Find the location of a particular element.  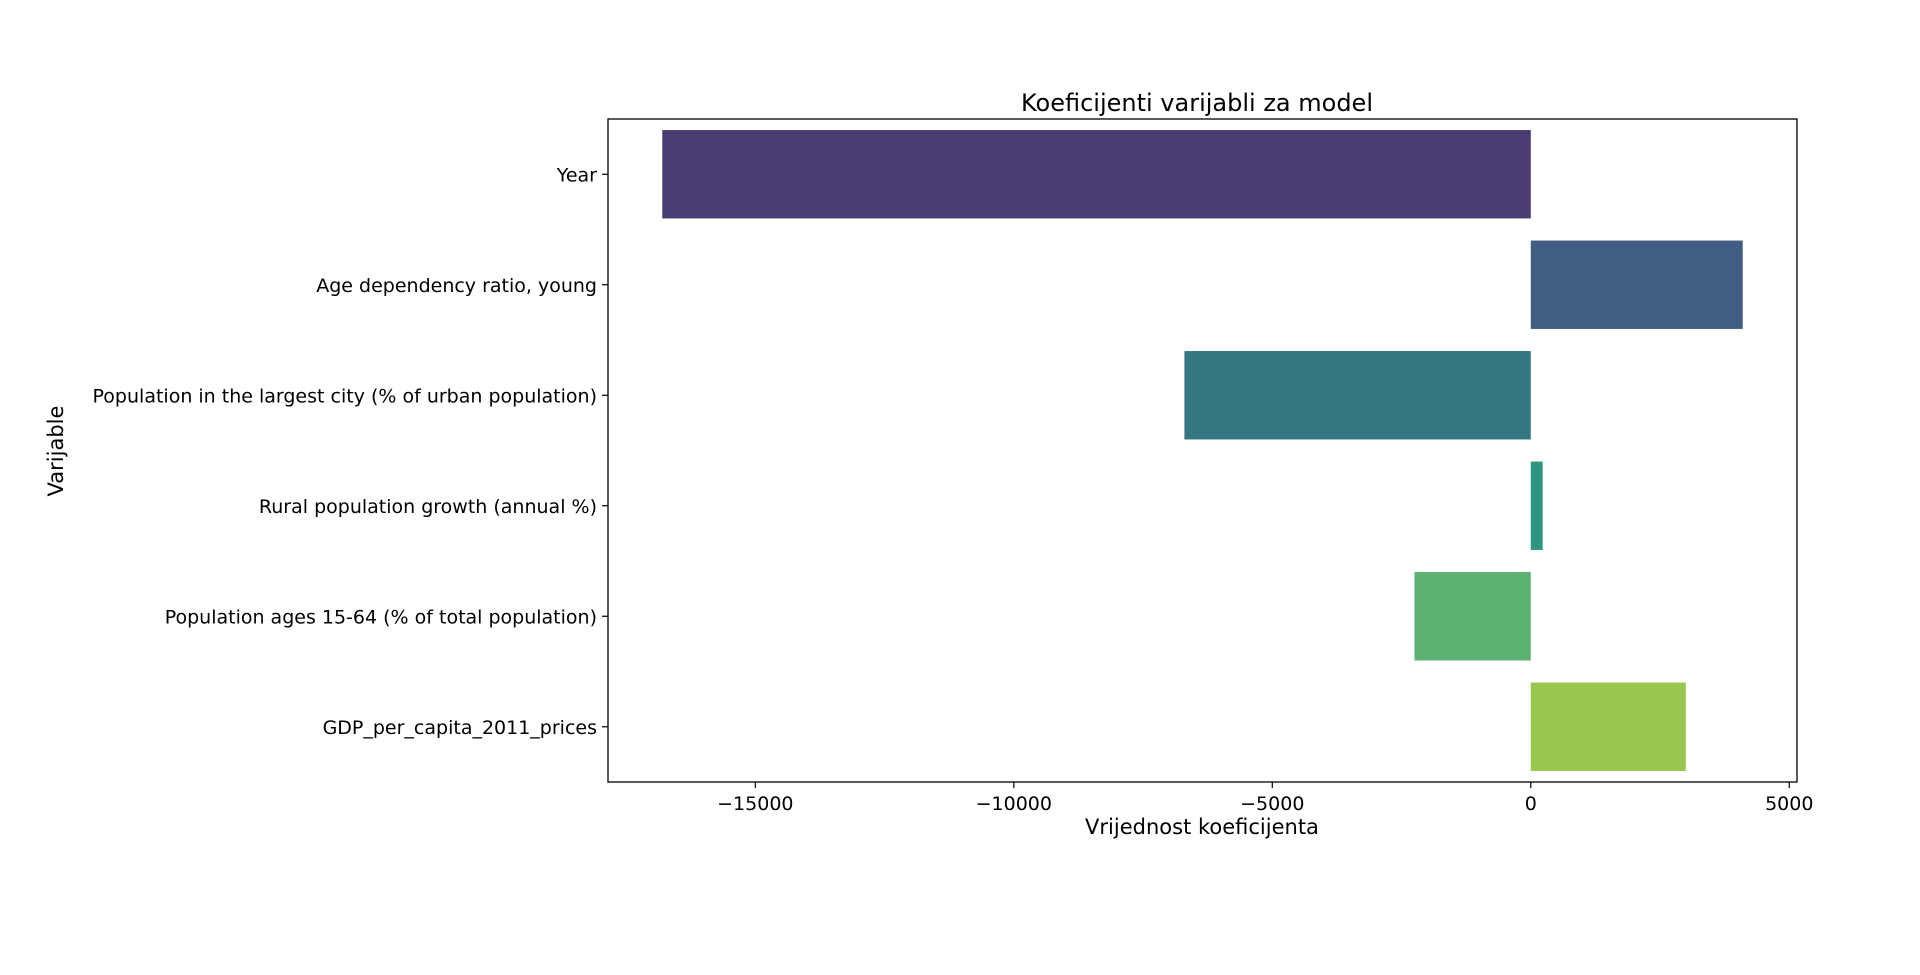

x-axis-label: Vrijednost koeficijenta is located at coordinates (1202, 827).